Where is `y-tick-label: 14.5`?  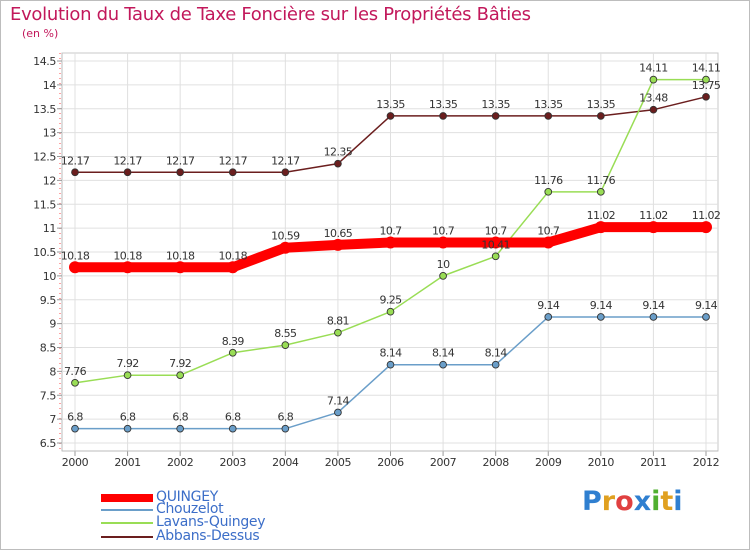 y-tick-label: 14.5 is located at coordinates (44, 61).